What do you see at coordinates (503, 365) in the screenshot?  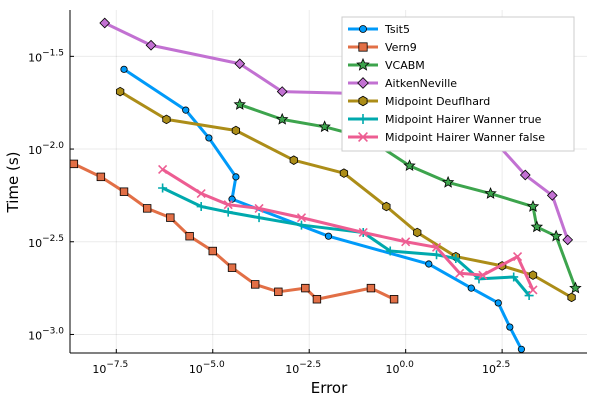 I see `x-tick-exponent: 2.5` at bounding box center [503, 365].